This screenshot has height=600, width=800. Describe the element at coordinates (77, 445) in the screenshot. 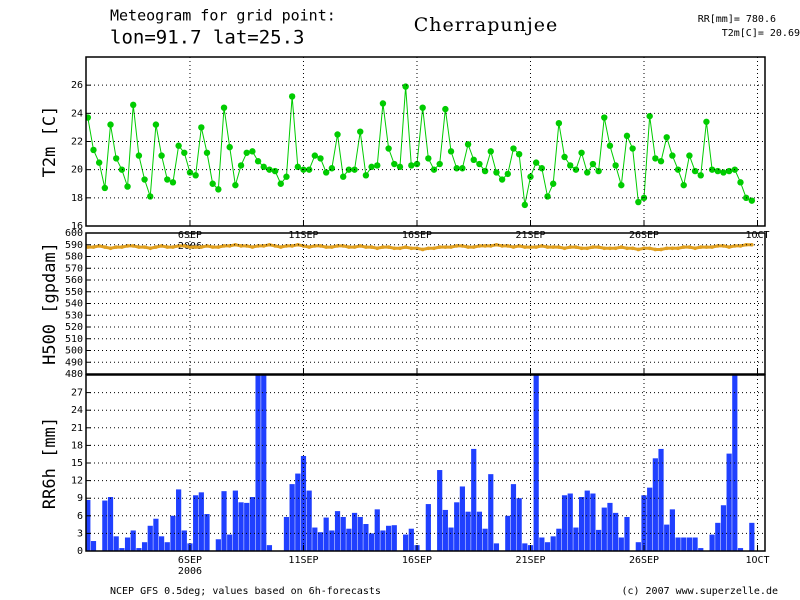

I see `y-tick-label: 18` at that location.